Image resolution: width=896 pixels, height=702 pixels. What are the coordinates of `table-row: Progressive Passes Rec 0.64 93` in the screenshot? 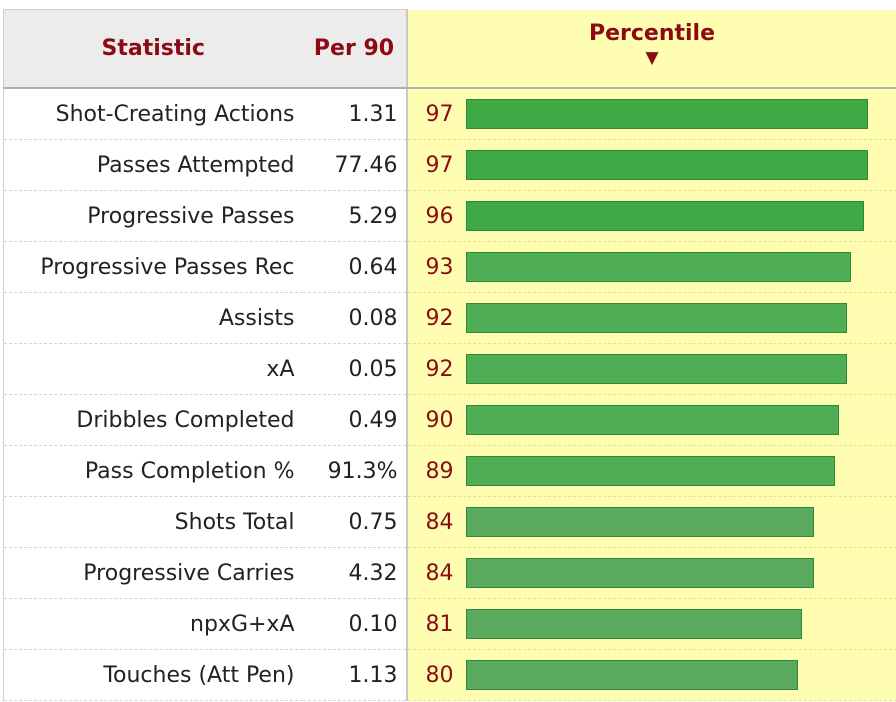 It's located at (449, 267).